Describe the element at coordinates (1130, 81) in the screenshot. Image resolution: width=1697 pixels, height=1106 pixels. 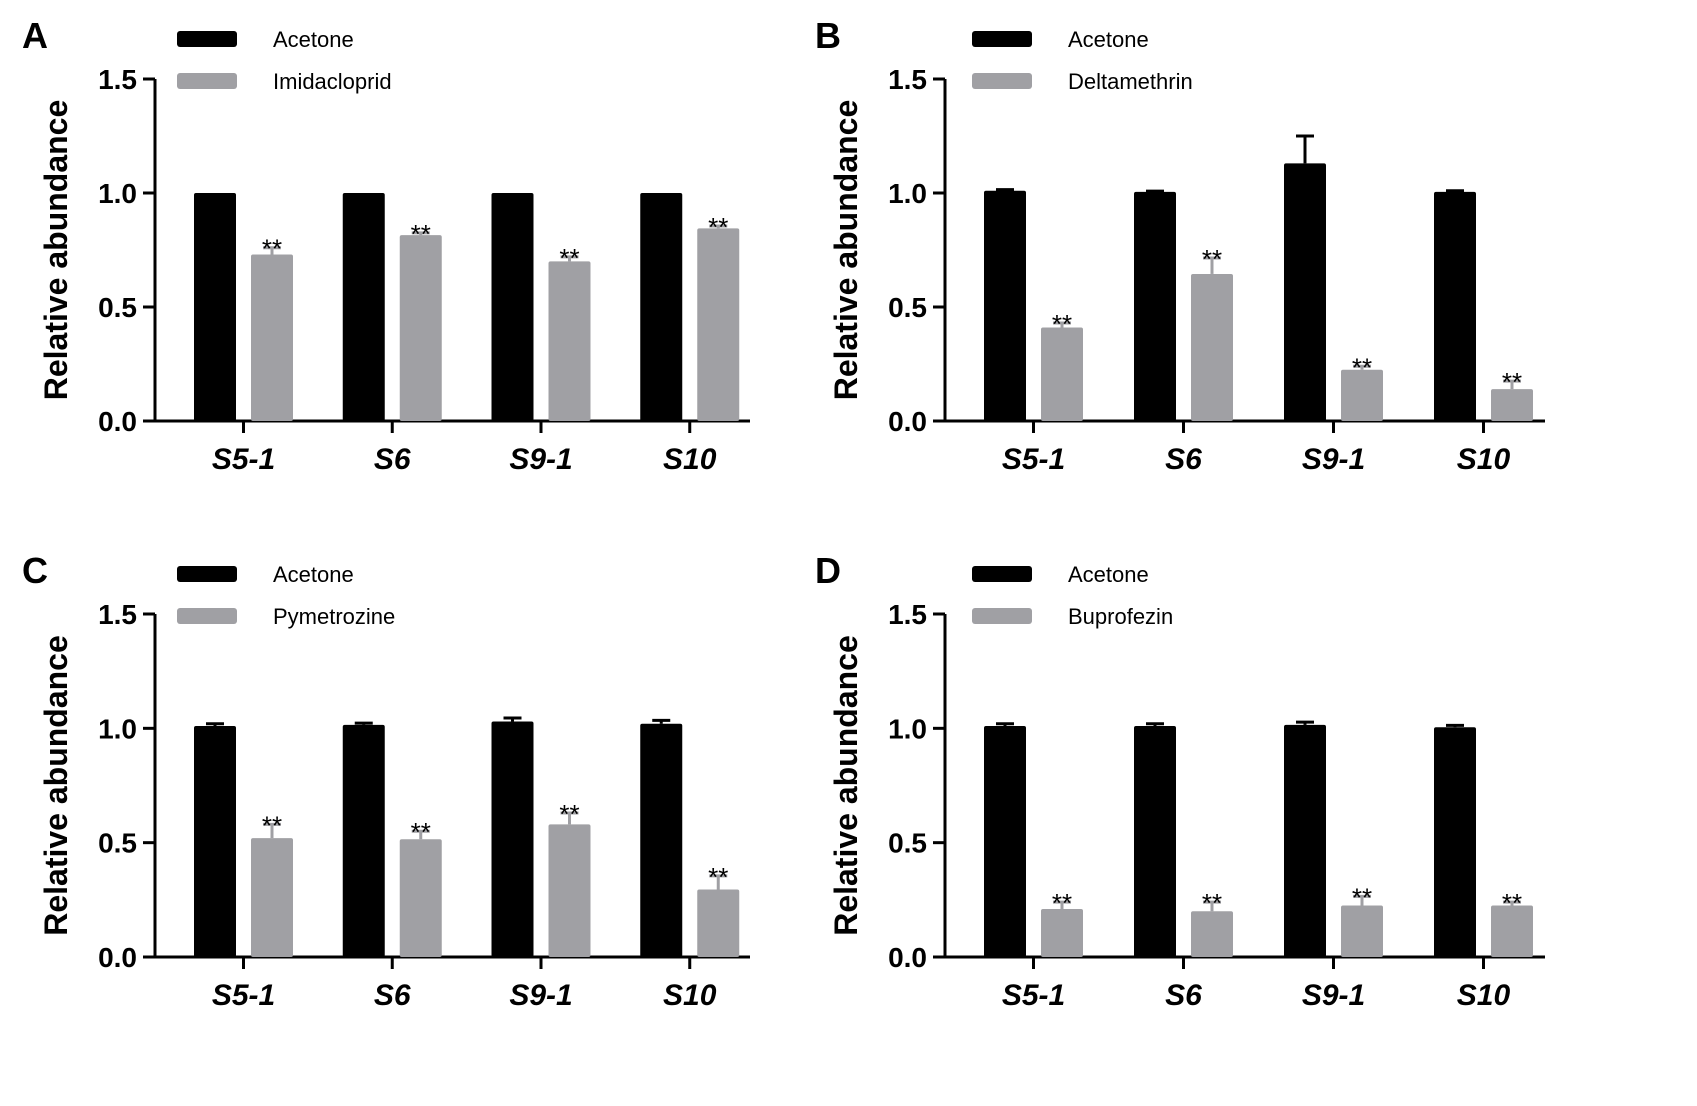
I see `legend-label: Deltamethrin` at that location.